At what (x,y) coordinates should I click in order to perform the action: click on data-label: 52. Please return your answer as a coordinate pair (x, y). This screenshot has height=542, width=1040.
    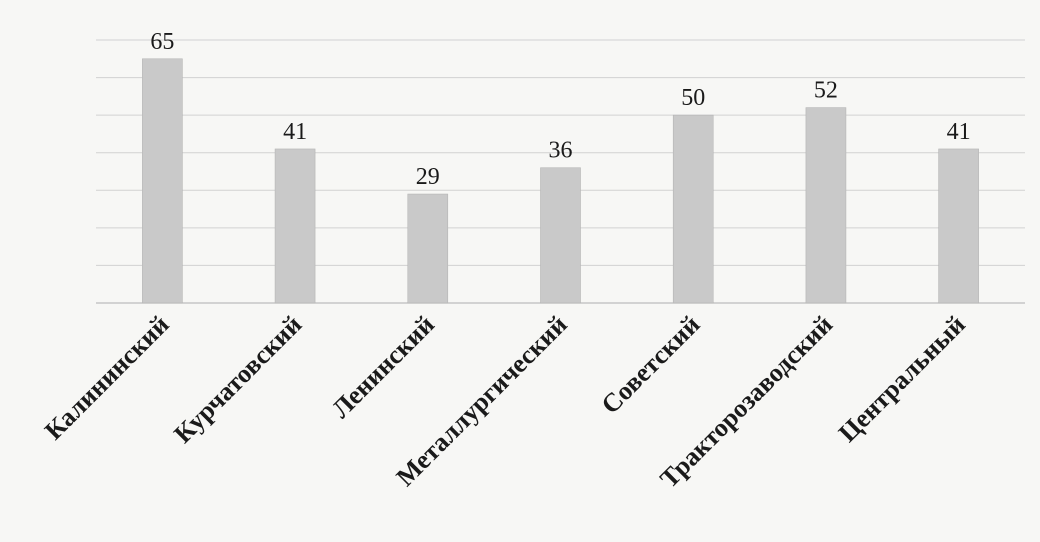
    Looking at the image, I should click on (826, 91).